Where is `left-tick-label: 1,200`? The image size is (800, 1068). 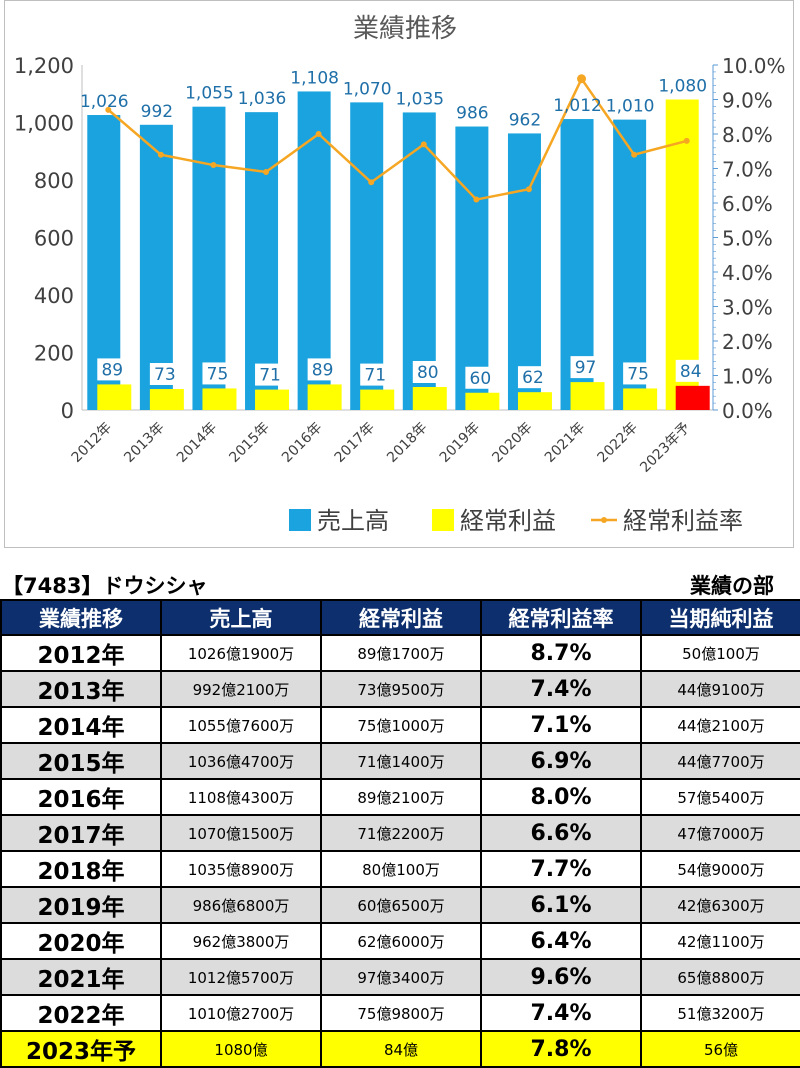 left-tick-label: 1,200 is located at coordinates (44, 66).